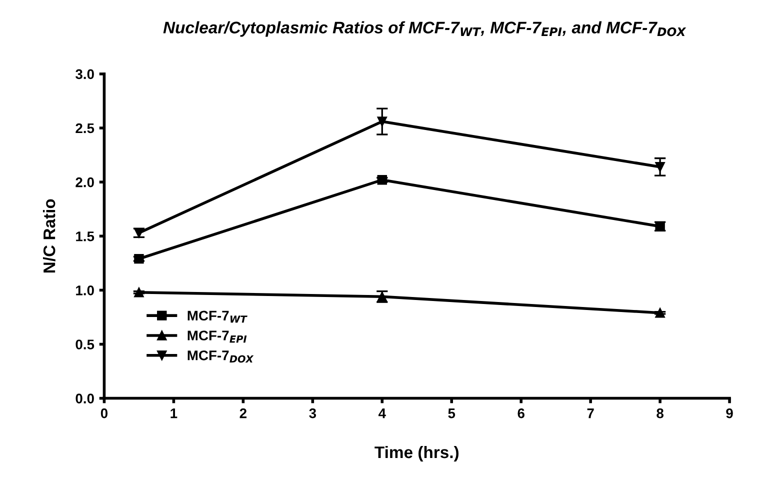 The image size is (772, 477). Describe the element at coordinates (729, 413) in the screenshot. I see `x-tick-label: 9` at that location.